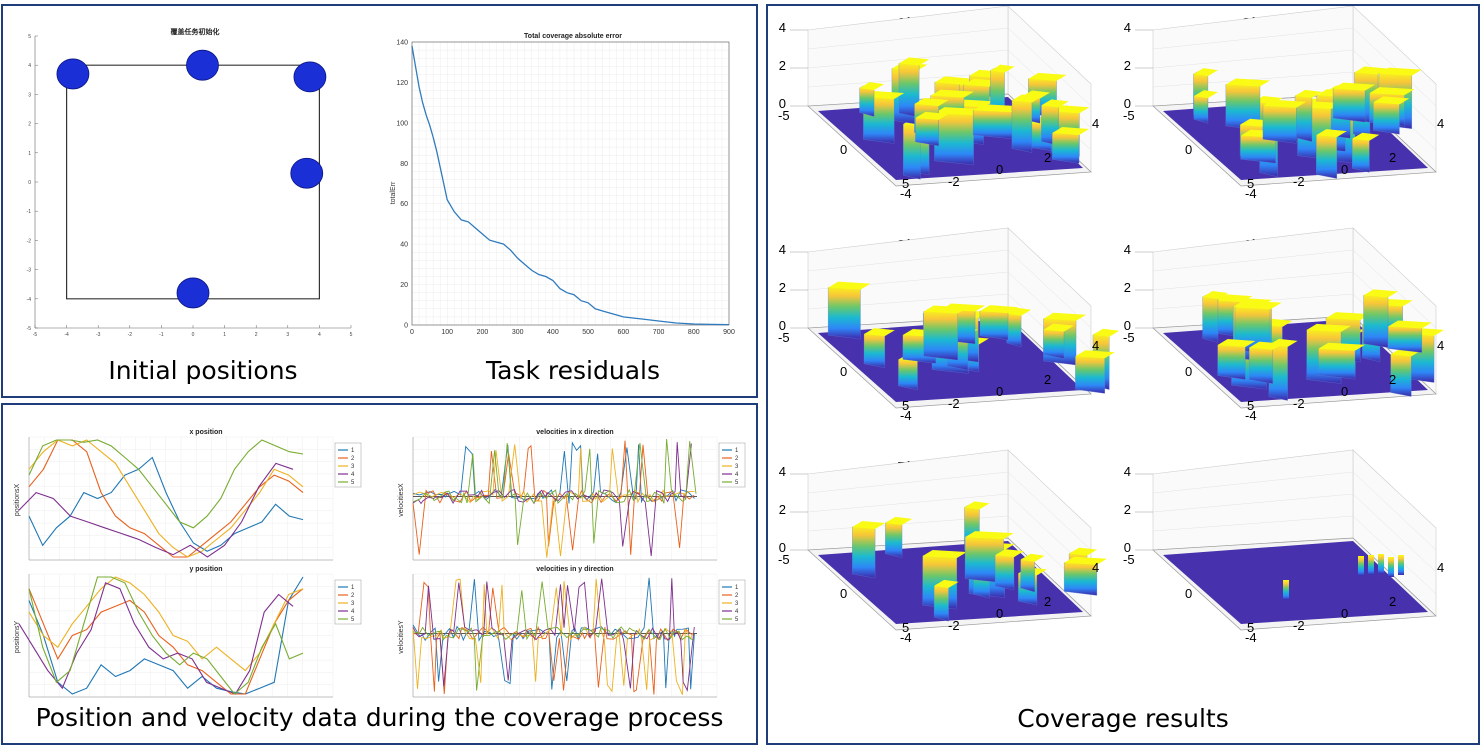 Image resolution: width=1482 pixels, height=751 pixels. I want to click on init-y-tick-label: 2, so click(29, 125).